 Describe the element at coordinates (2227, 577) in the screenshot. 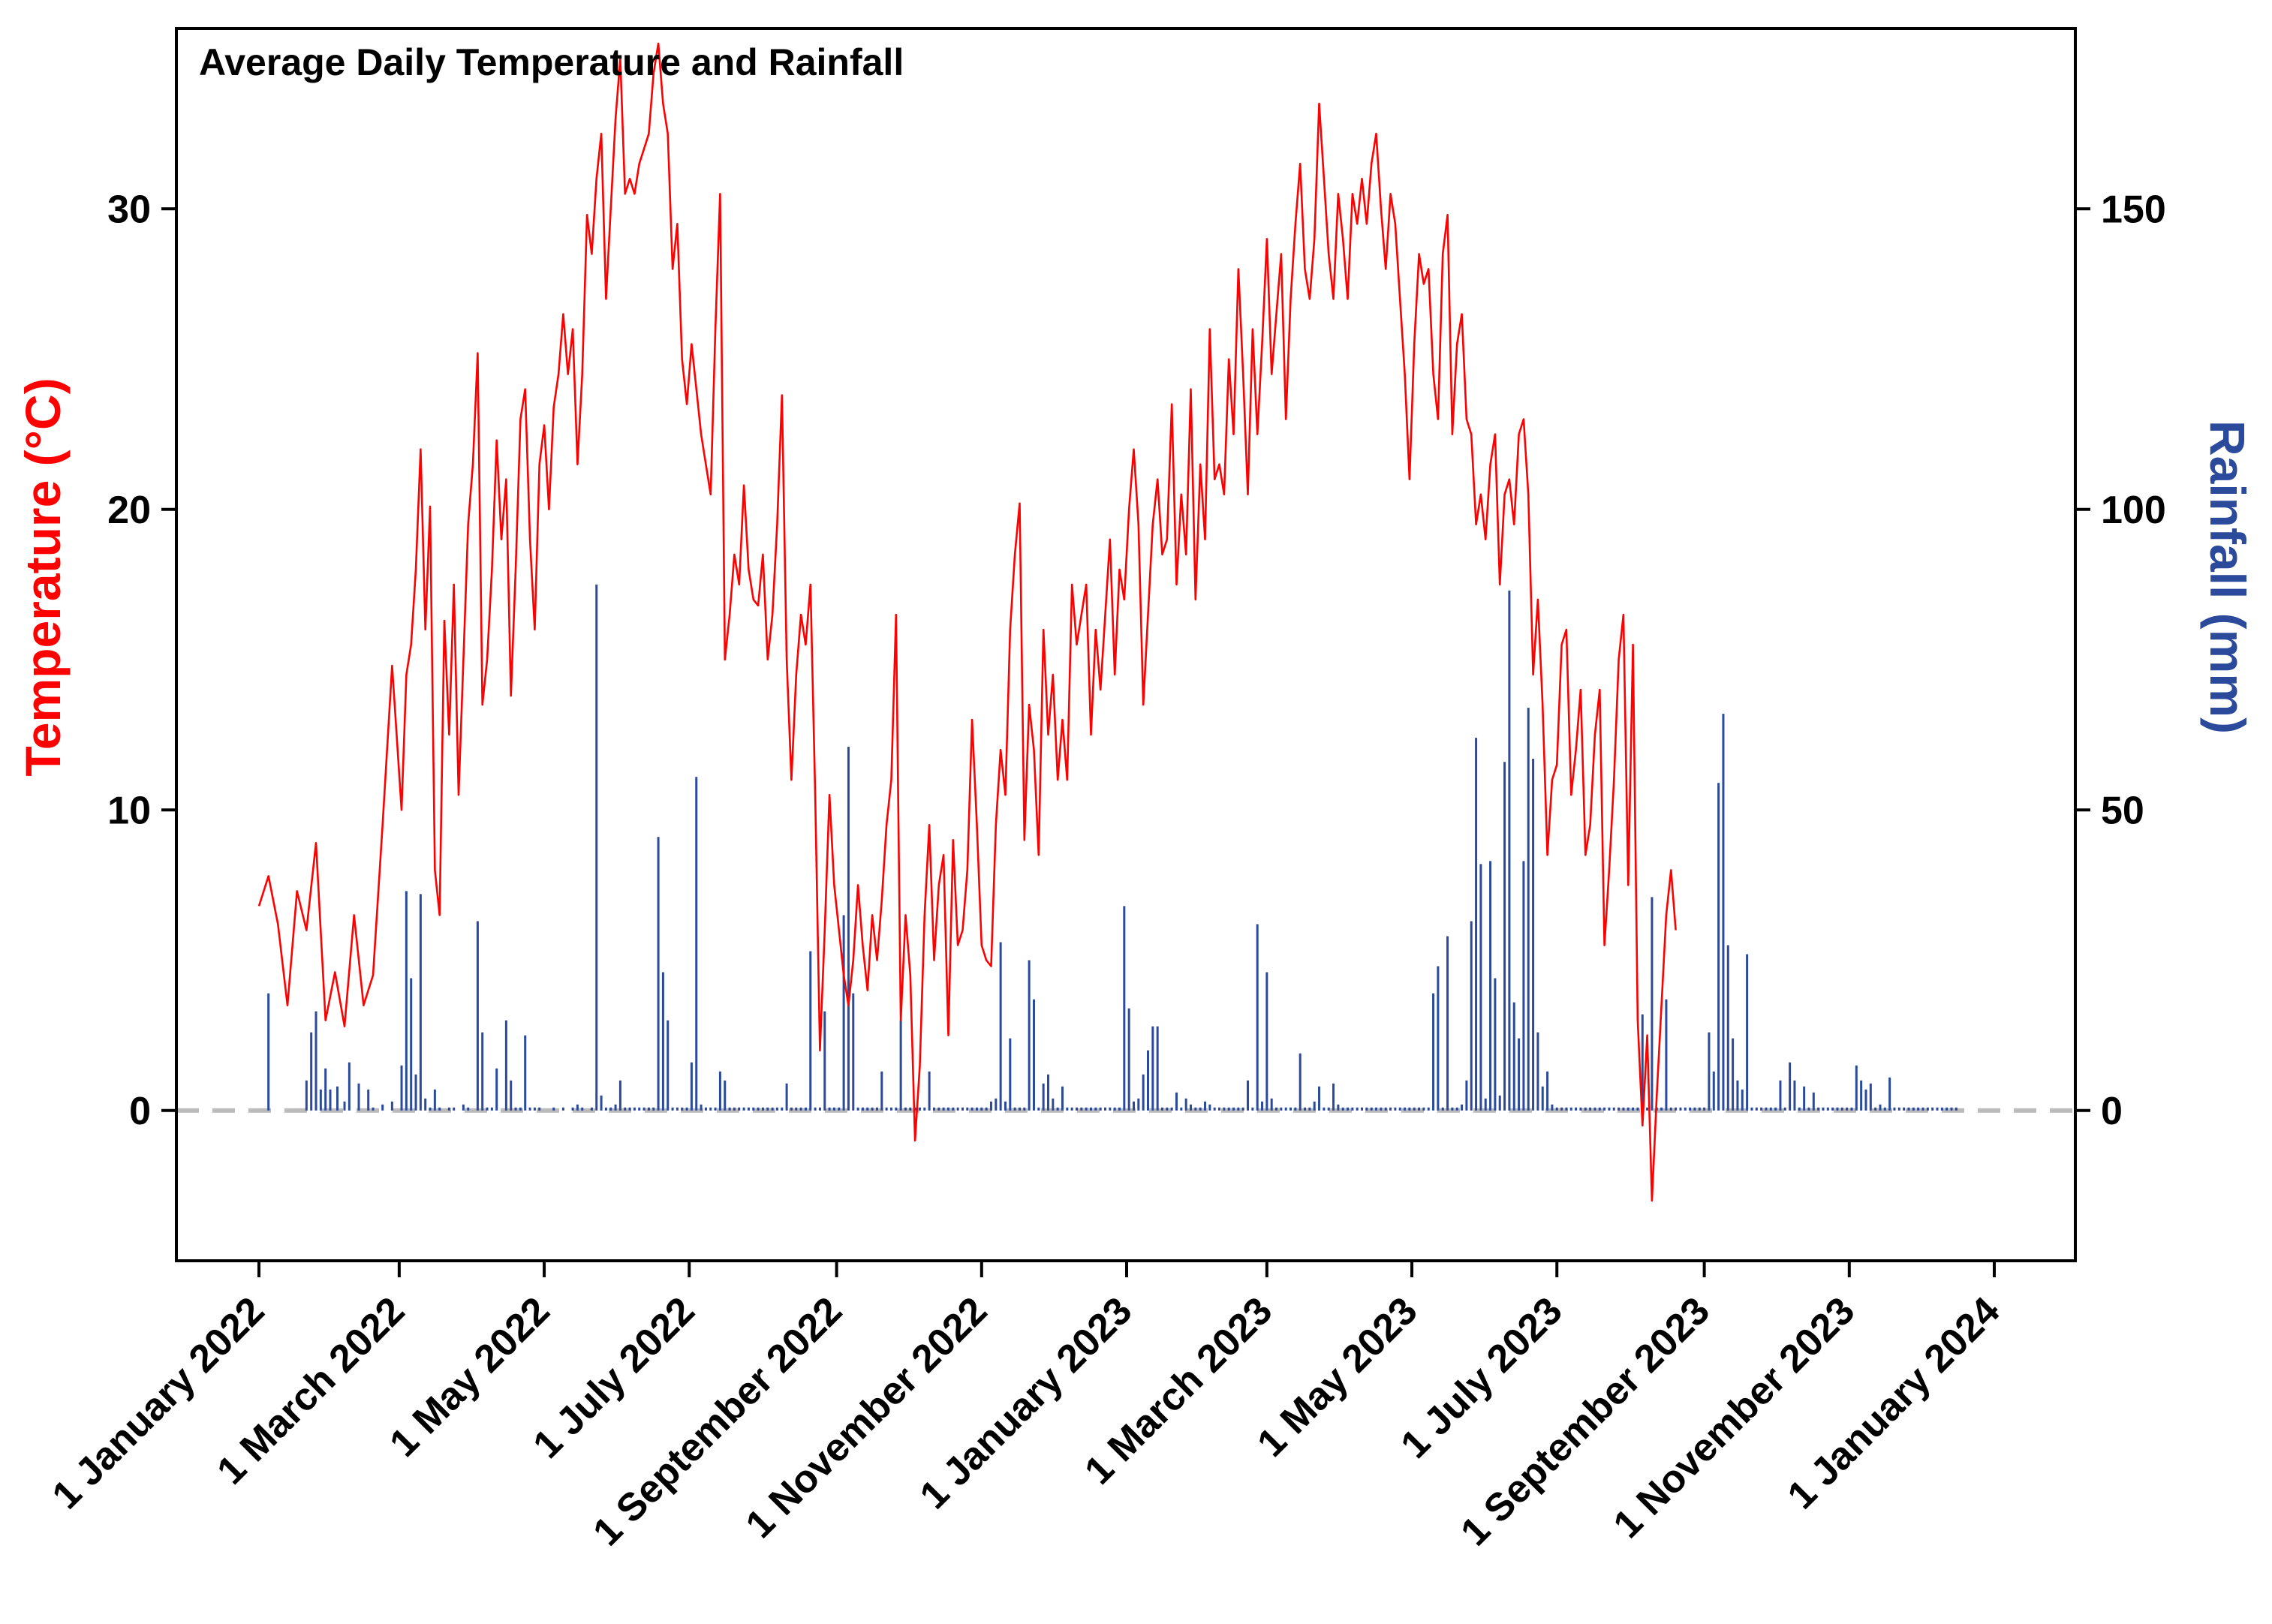

I see `right-axis-title: Rainfall (mm)` at that location.